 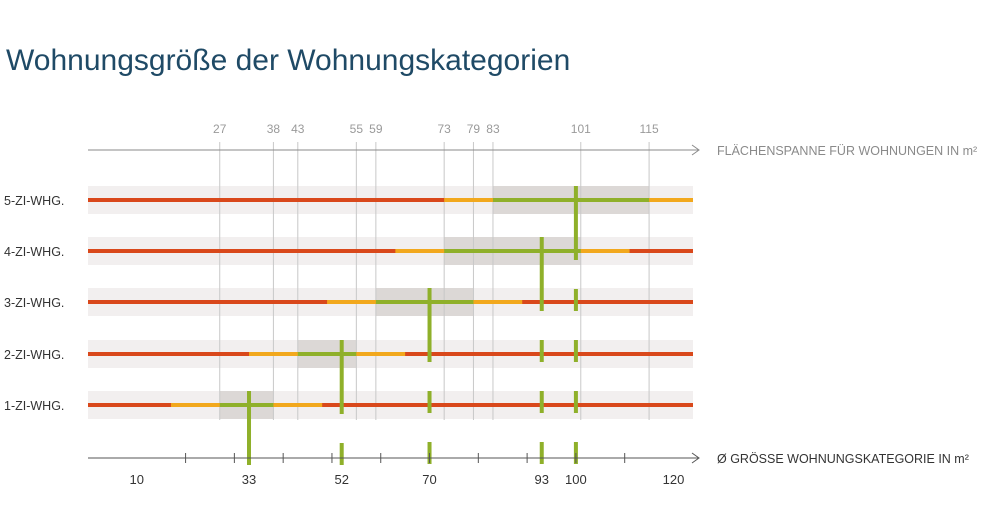 What do you see at coordinates (376, 129) in the screenshot?
I see `top-tick-label: 59` at bounding box center [376, 129].